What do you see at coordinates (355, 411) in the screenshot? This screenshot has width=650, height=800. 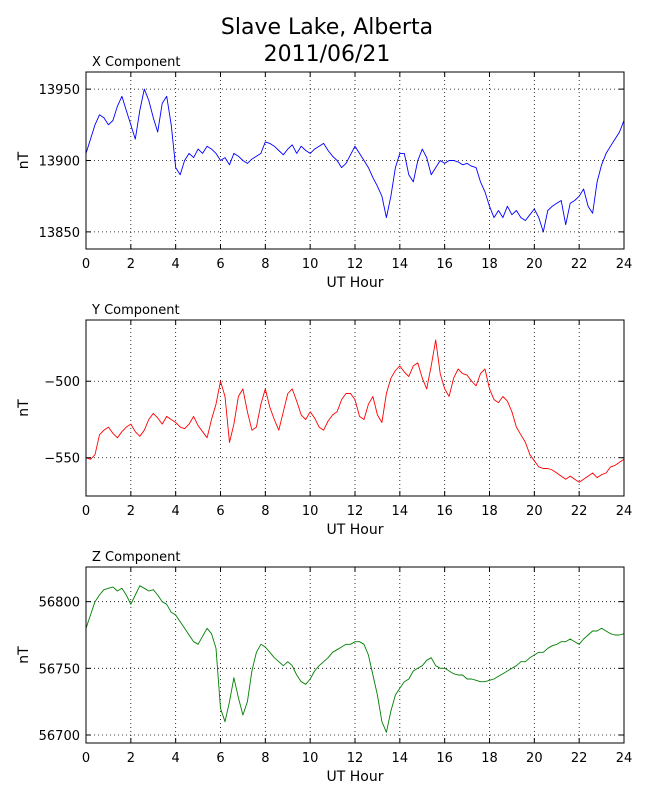 I see `data-series-line` at bounding box center [355, 411].